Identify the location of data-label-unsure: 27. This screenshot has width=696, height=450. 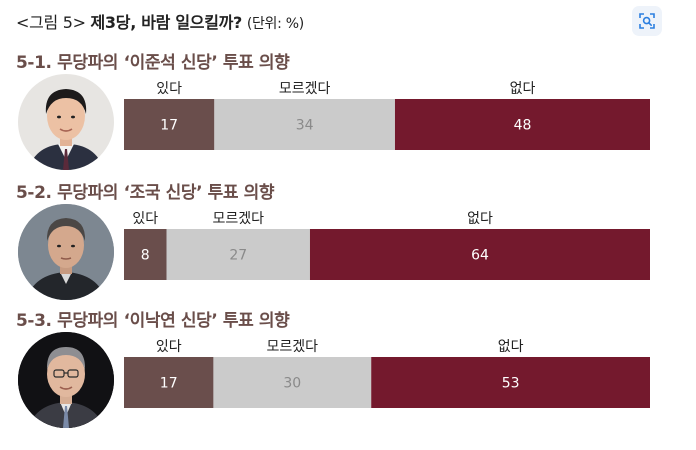
(238, 256).